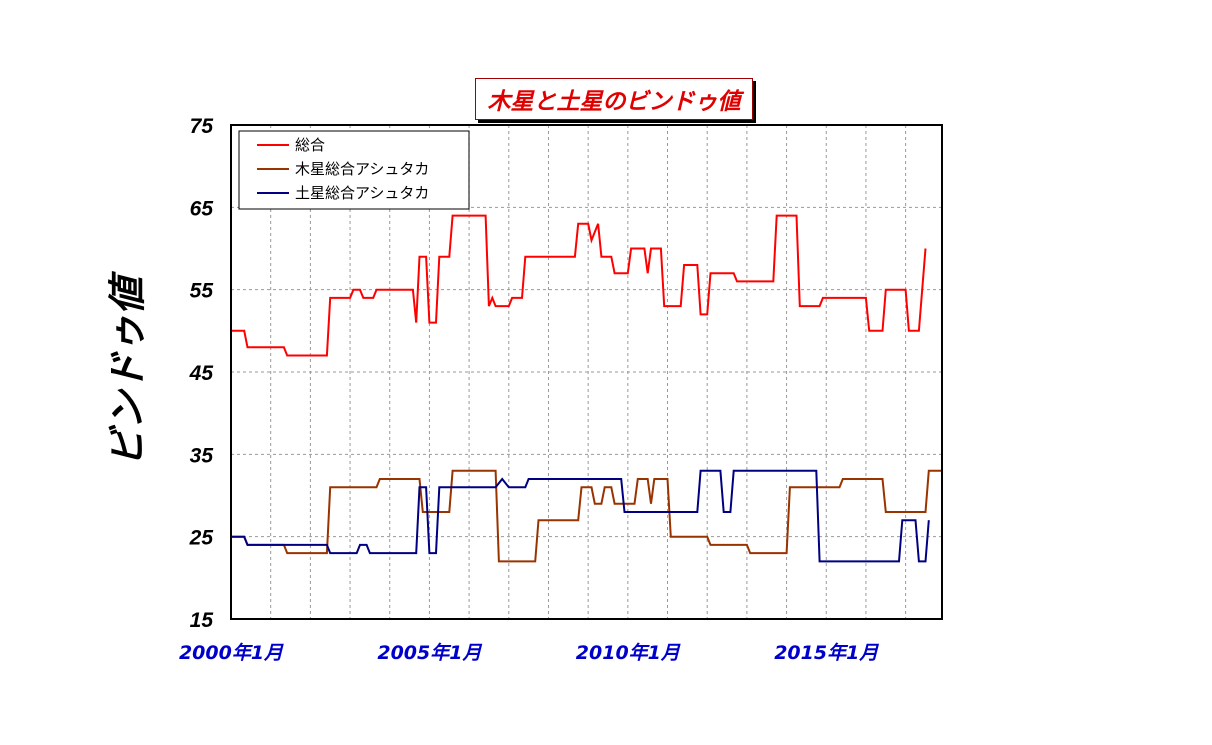  Describe the element at coordinates (826, 653) in the screenshot. I see `x-tick-label: 2015年1月` at that location.